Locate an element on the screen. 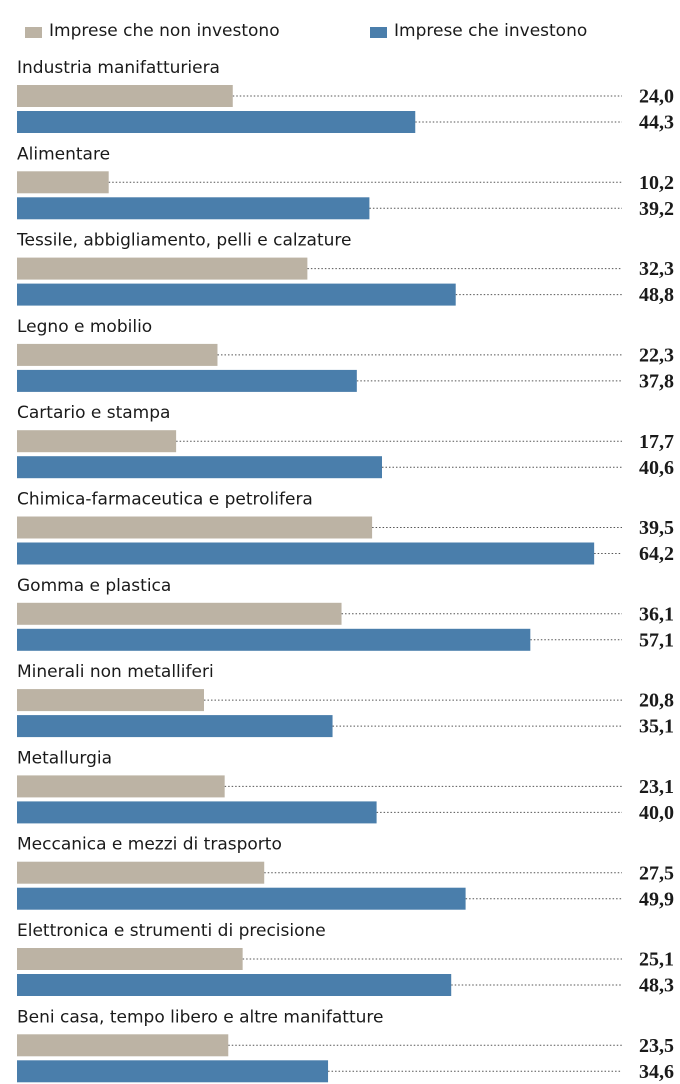 This screenshot has width=680, height=1084. category-label: Alimentare is located at coordinates (63, 154).